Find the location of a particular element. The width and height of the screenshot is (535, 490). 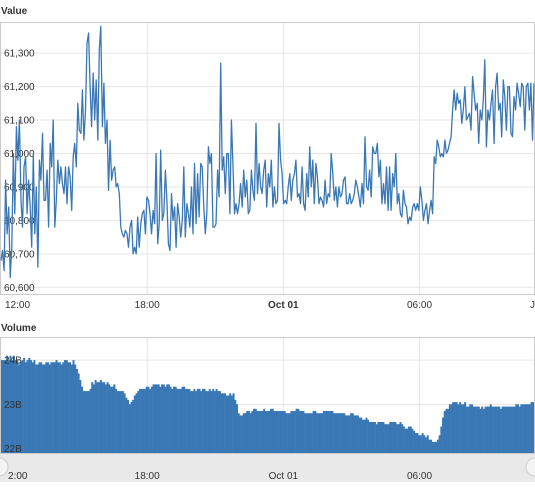

navigator: 2:00 18:00 Oct 01 06:00 is located at coordinates (267, 468).